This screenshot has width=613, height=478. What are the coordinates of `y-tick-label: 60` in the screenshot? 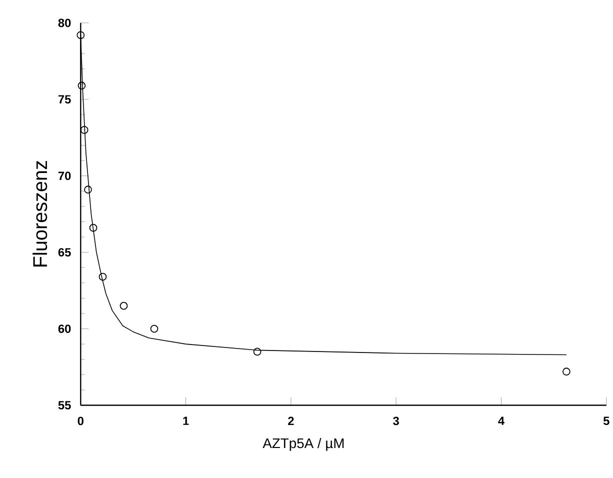 It's located at (64, 329).